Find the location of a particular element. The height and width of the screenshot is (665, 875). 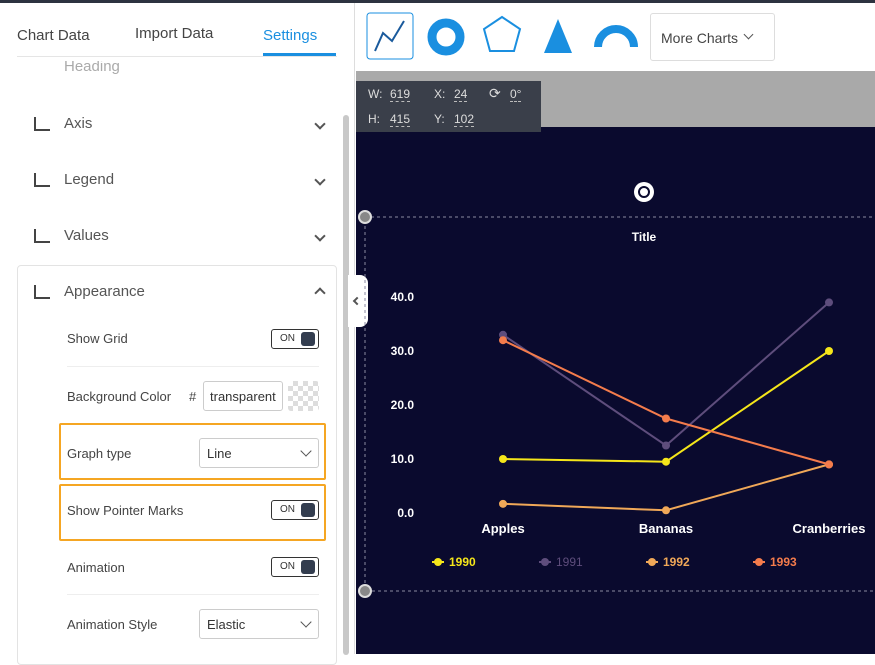

icon-radar is located at coordinates (502, 33).